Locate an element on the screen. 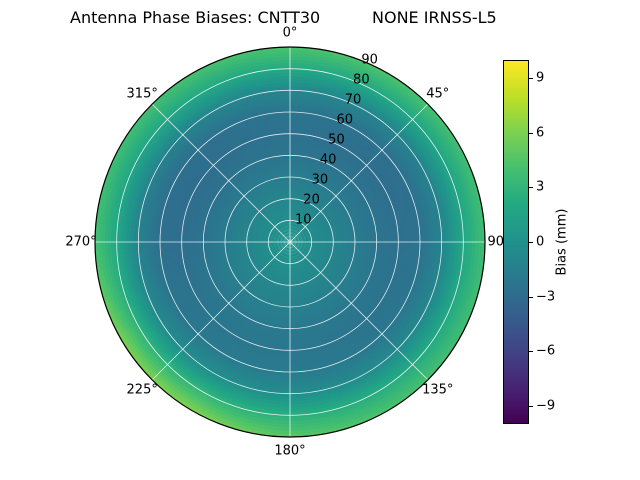  colorbar is located at coordinates (516, 242).